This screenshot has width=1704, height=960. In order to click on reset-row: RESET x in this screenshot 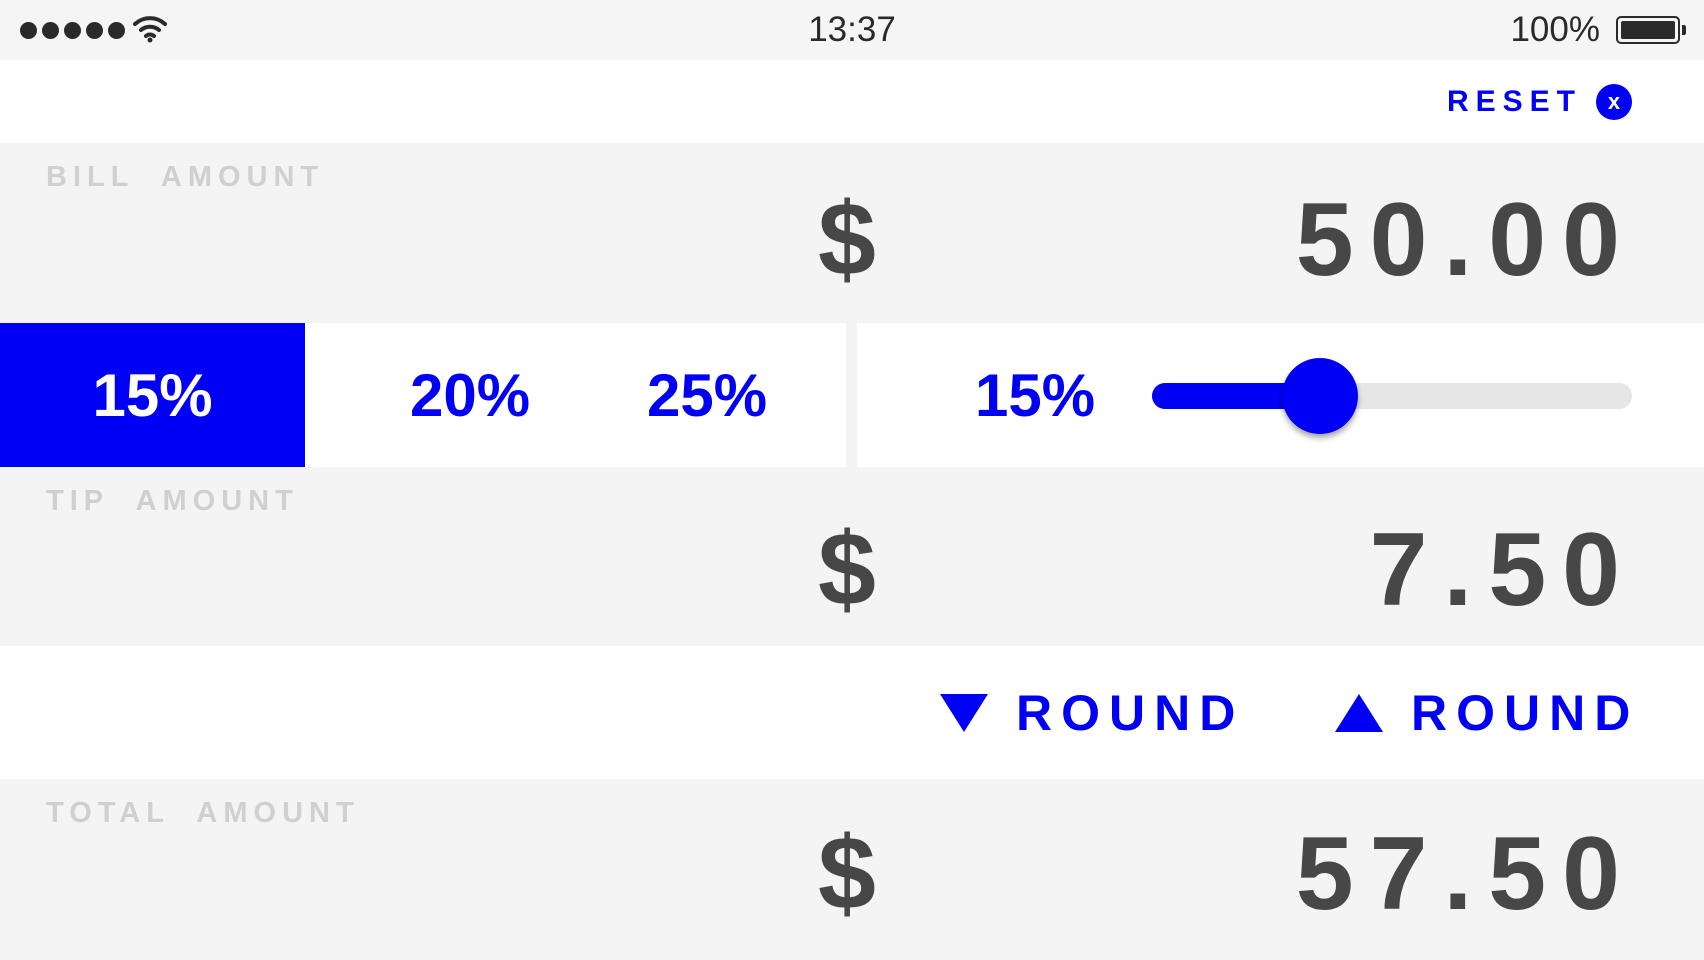, I will do `click(852, 101)`.